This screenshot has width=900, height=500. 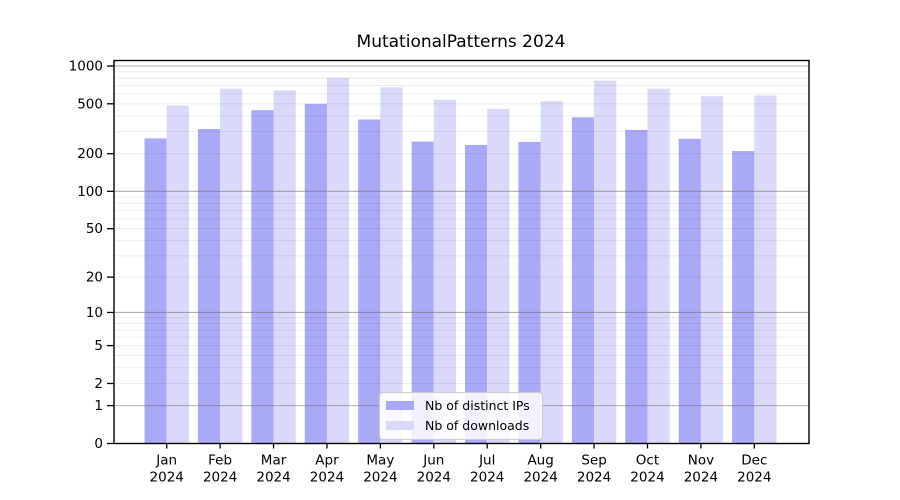 I want to click on bar-may-ips, so click(x=369, y=281).